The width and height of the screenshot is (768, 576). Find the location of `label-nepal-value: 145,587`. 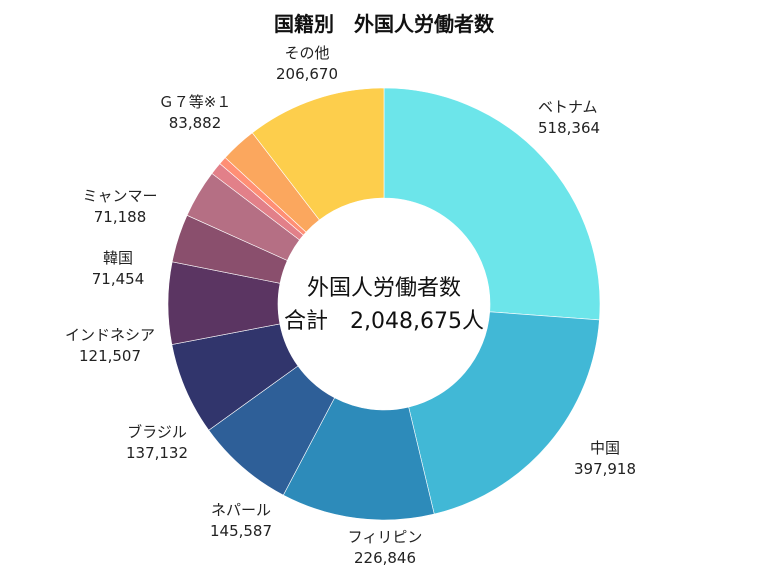

label-nepal-value: 145,587 is located at coordinates (241, 531).